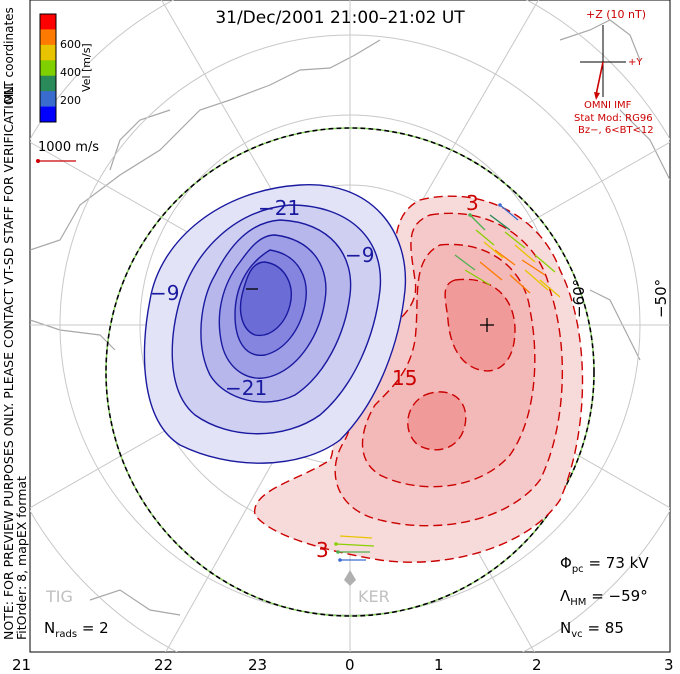 This screenshot has width=680, height=674. What do you see at coordinates (164, 293) in the screenshot?
I see `contour-label-neg-1: −9` at bounding box center [164, 293].